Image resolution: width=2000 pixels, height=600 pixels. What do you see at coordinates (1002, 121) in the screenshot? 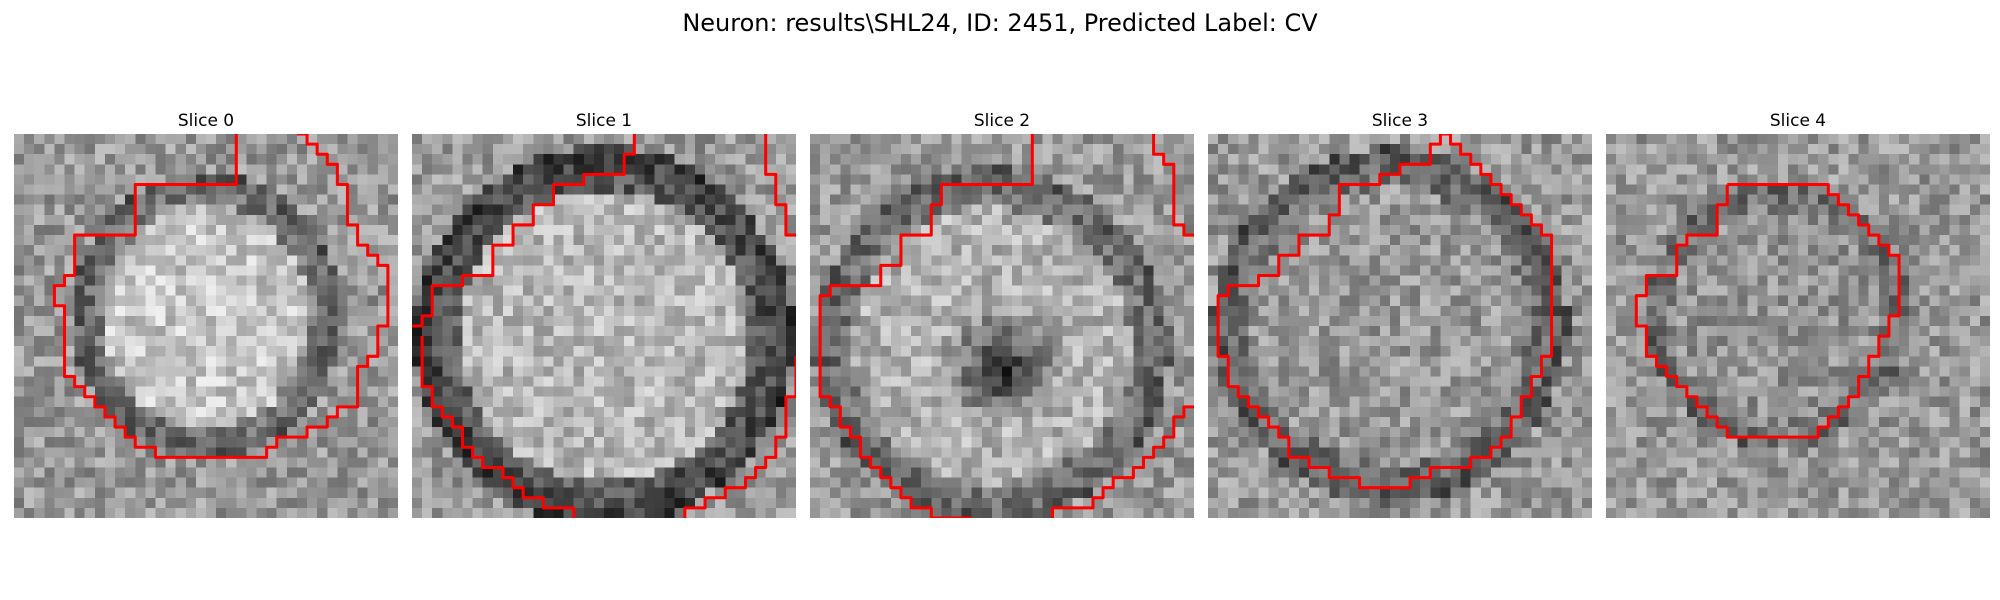
I see `slice-title: Slice 2` at bounding box center [1002, 121].